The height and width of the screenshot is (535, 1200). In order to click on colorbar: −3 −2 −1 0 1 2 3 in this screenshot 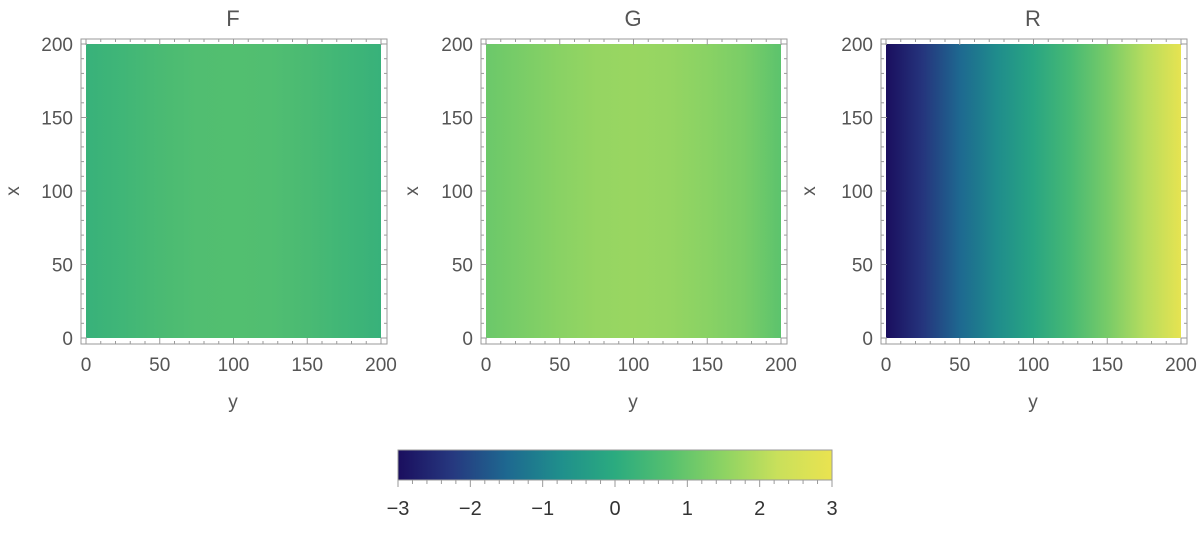, I will do `click(612, 484)`.